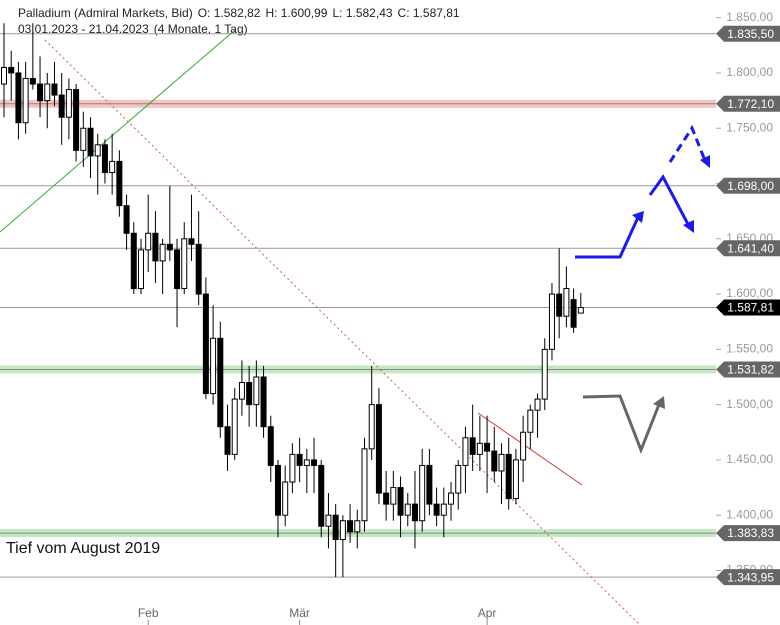 The image size is (780, 625). Describe the element at coordinates (83, 29) in the screenshot. I see `date-range: 03.01.2023 - 21.04.2023` at that location.